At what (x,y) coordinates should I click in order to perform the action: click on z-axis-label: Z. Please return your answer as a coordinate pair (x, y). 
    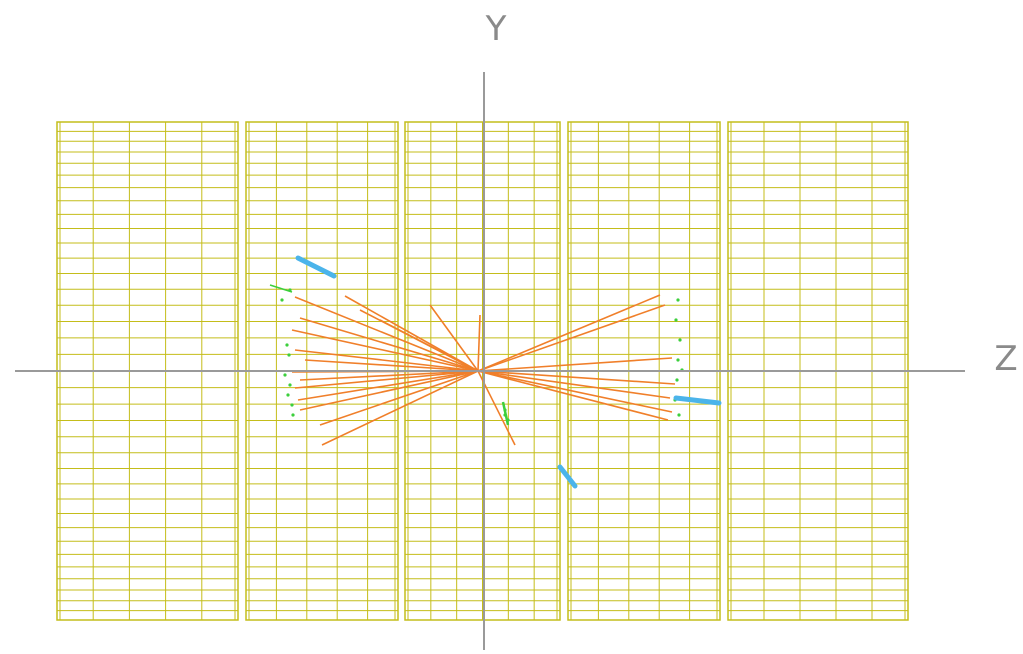
    Looking at the image, I should click on (1005, 359).